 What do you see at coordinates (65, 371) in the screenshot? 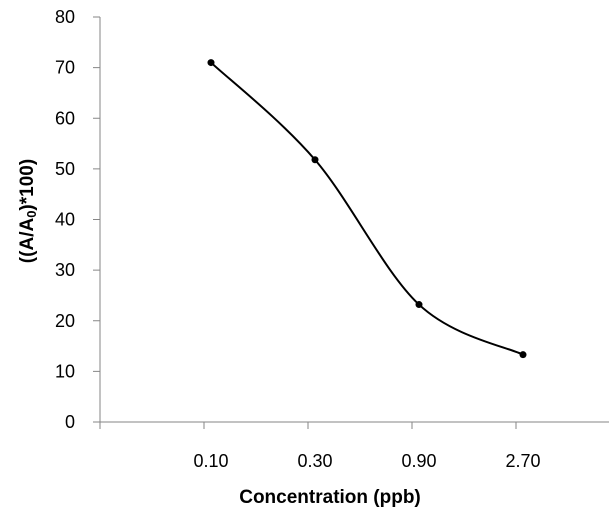
I see `y-tick-label: 10` at bounding box center [65, 371].